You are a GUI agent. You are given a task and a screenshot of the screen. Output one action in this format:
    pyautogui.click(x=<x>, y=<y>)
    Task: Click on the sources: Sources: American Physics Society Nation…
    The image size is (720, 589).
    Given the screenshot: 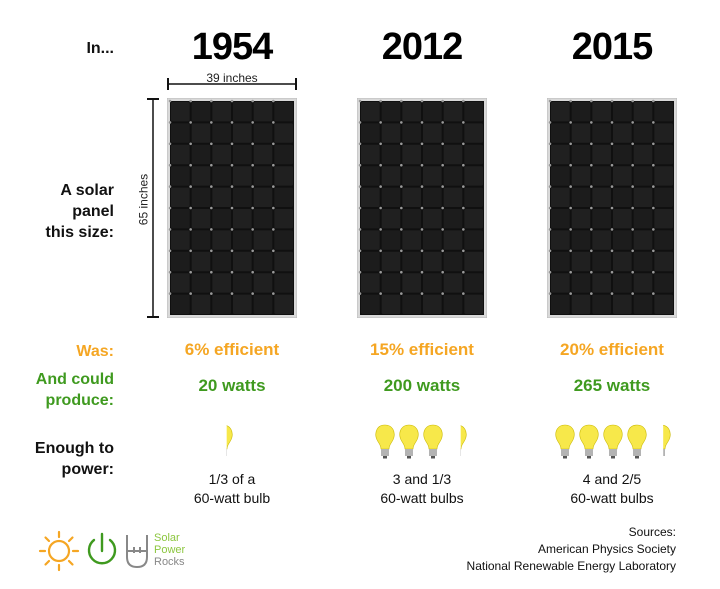 What is the action you would take?
    pyautogui.click(x=571, y=549)
    